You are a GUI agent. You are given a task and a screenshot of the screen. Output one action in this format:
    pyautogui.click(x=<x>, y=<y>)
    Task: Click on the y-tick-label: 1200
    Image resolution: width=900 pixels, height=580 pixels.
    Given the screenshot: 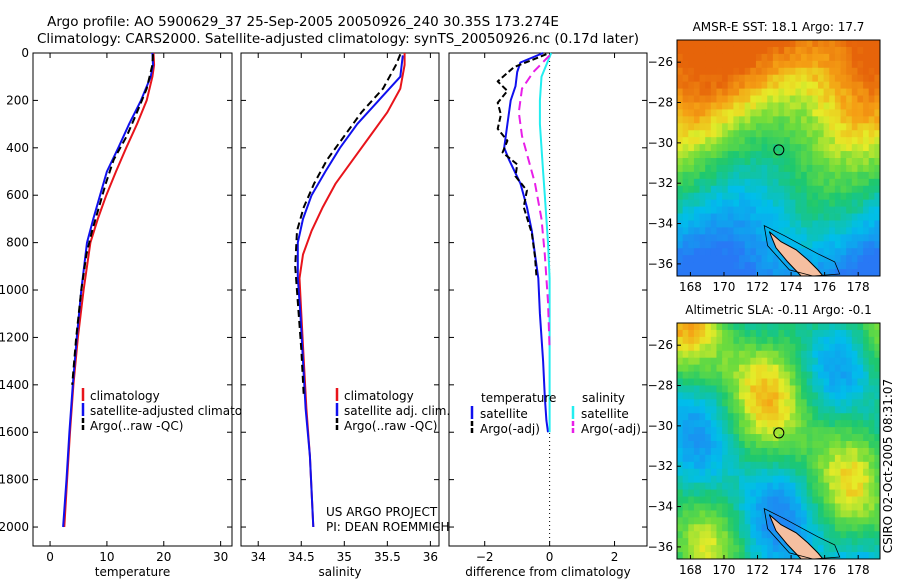 What is the action you would take?
    pyautogui.click(x=14, y=337)
    